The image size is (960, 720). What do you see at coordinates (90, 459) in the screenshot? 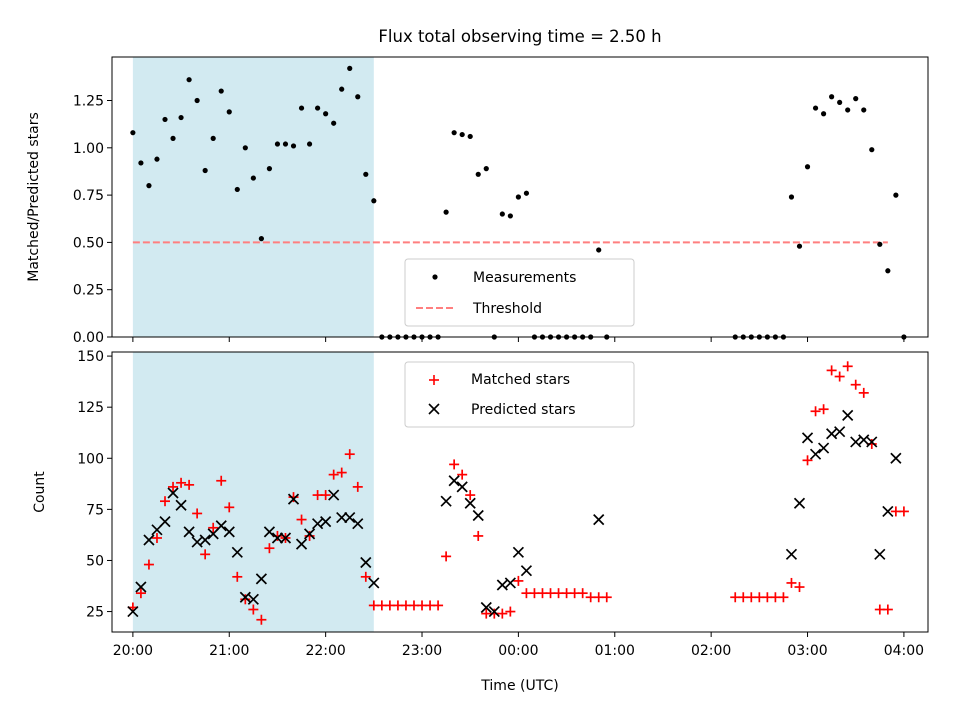
I see `bottom-y-tick-label: 100` at bounding box center [90, 459].